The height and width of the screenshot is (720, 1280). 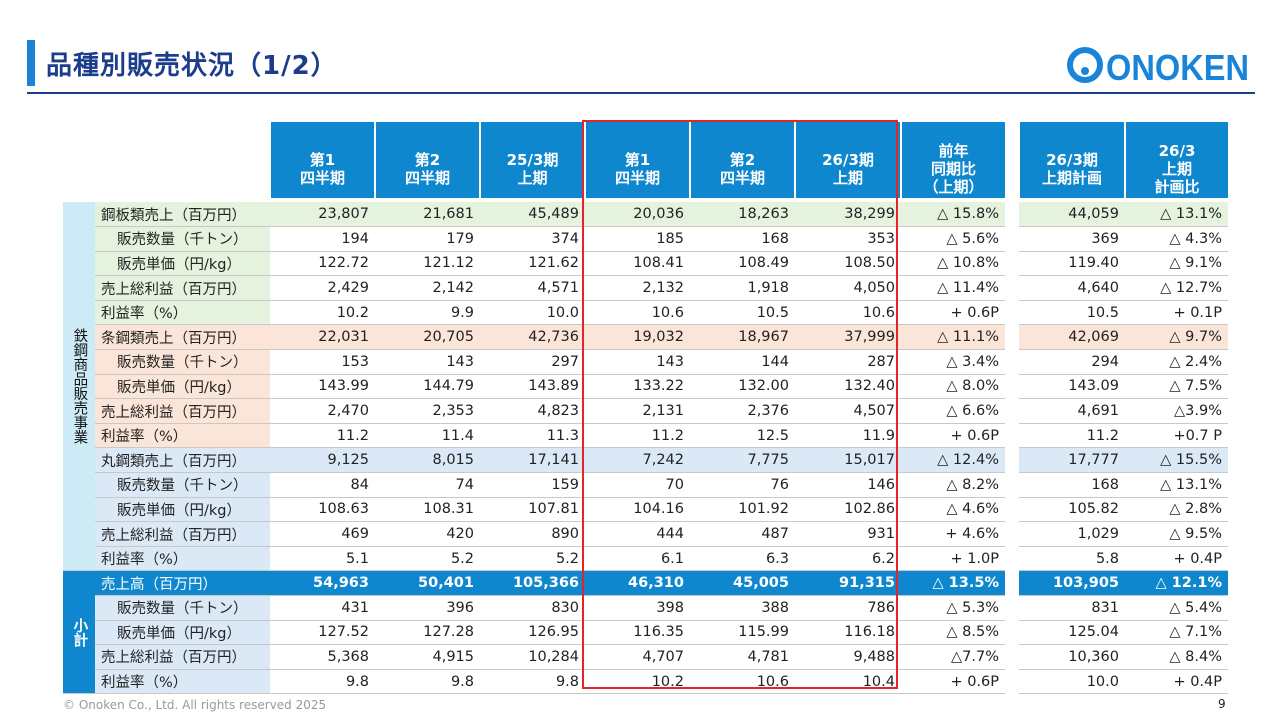 What do you see at coordinates (645, 485) in the screenshot?
I see `table-row: 販売数量（千トン） 84 74 159 70 76 146 △ 8.2% 168 △ 13.1%` at bounding box center [645, 485].